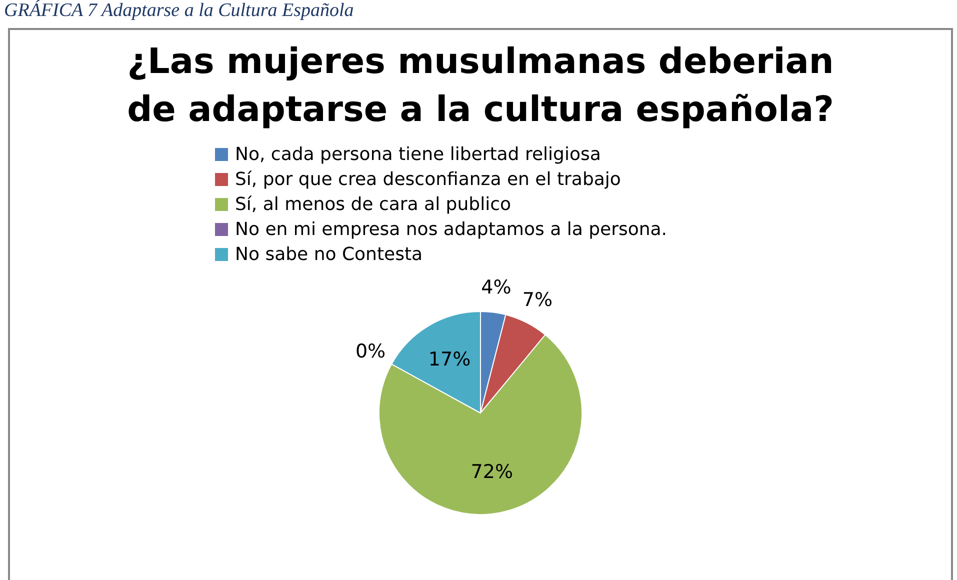 This screenshot has height=580, width=957. I want to click on text: GRÁFICA 7 Adaptarse a la Cultura Española, so click(179, 11).